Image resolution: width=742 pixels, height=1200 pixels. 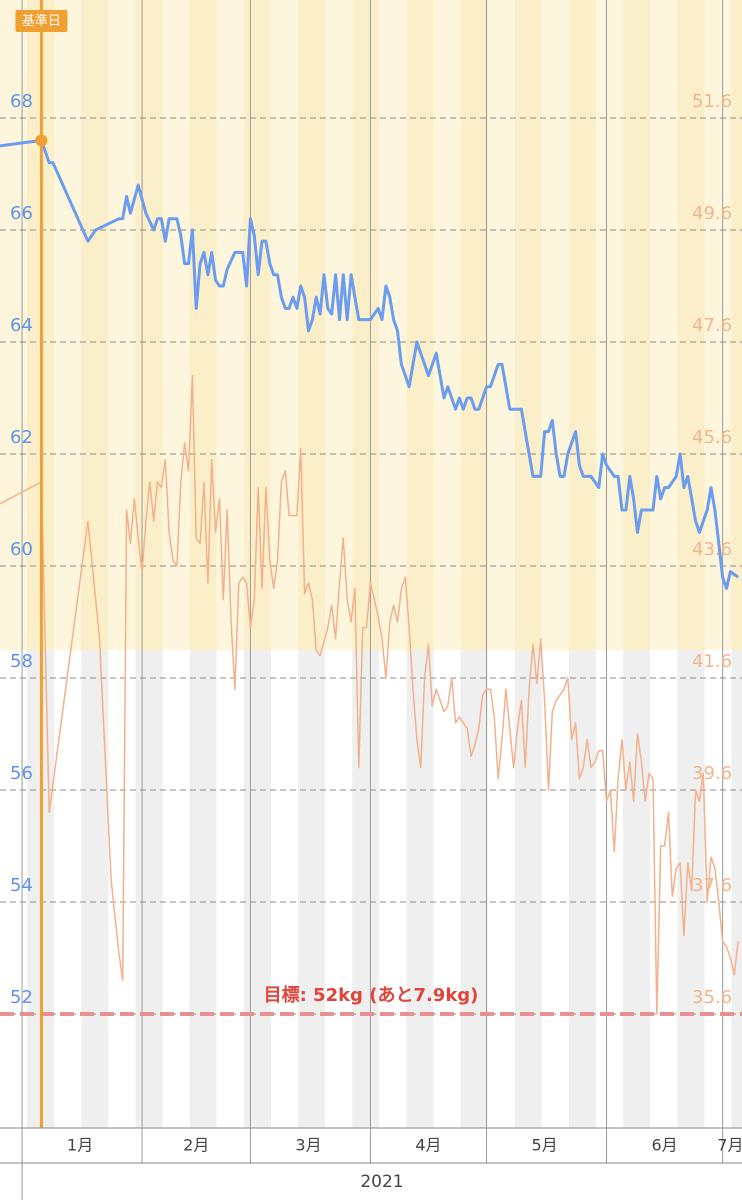 What do you see at coordinates (729, 1145) in the screenshot?
I see `x-tick-label: 7月` at bounding box center [729, 1145].